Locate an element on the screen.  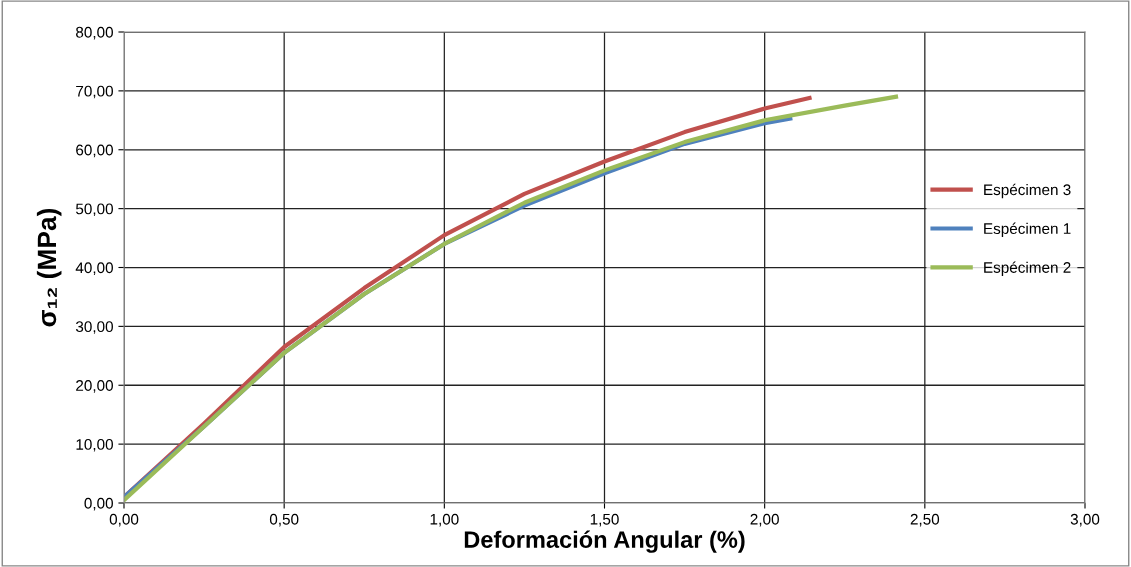
y-tick-label: 20,00 is located at coordinates (94, 386).